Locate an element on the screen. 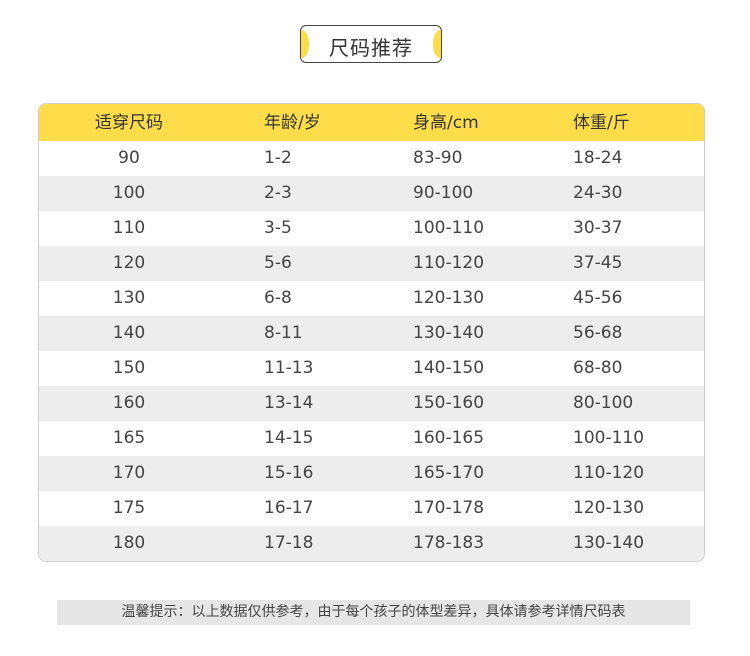  cell-age: 6-8 is located at coordinates (278, 298).